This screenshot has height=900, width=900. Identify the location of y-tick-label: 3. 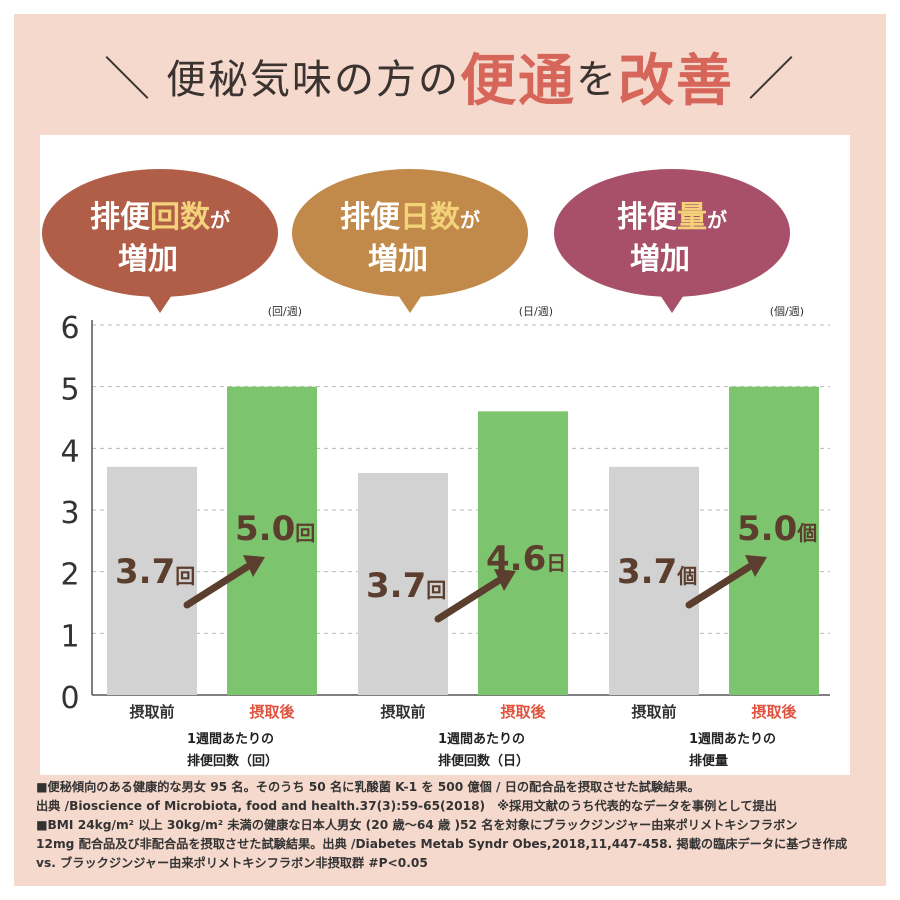
(69, 513).